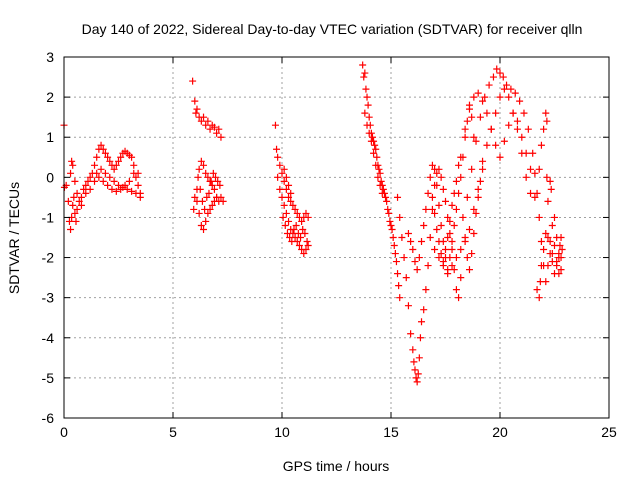  What do you see at coordinates (609, 432) in the screenshot?
I see `x-tick-label: 25` at bounding box center [609, 432].